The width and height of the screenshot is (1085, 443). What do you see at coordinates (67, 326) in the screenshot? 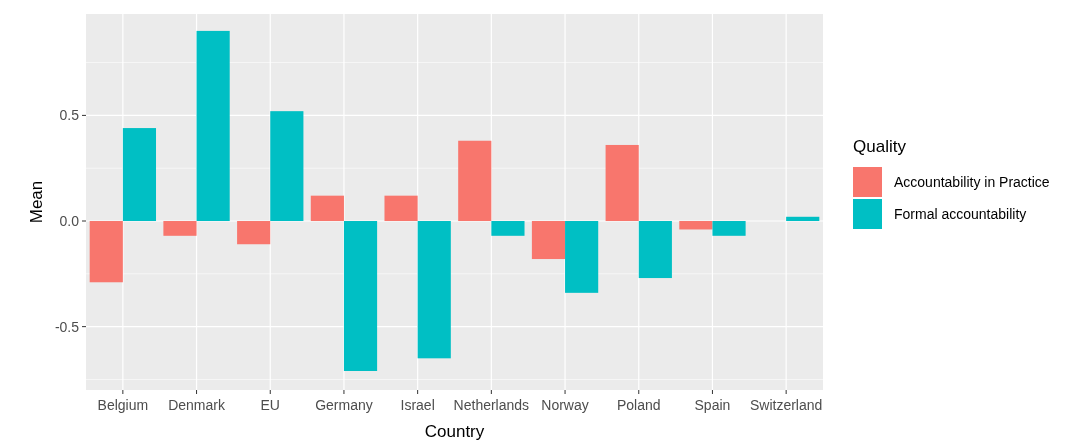
I see `y-tick-label: -0.5` at bounding box center [67, 326].